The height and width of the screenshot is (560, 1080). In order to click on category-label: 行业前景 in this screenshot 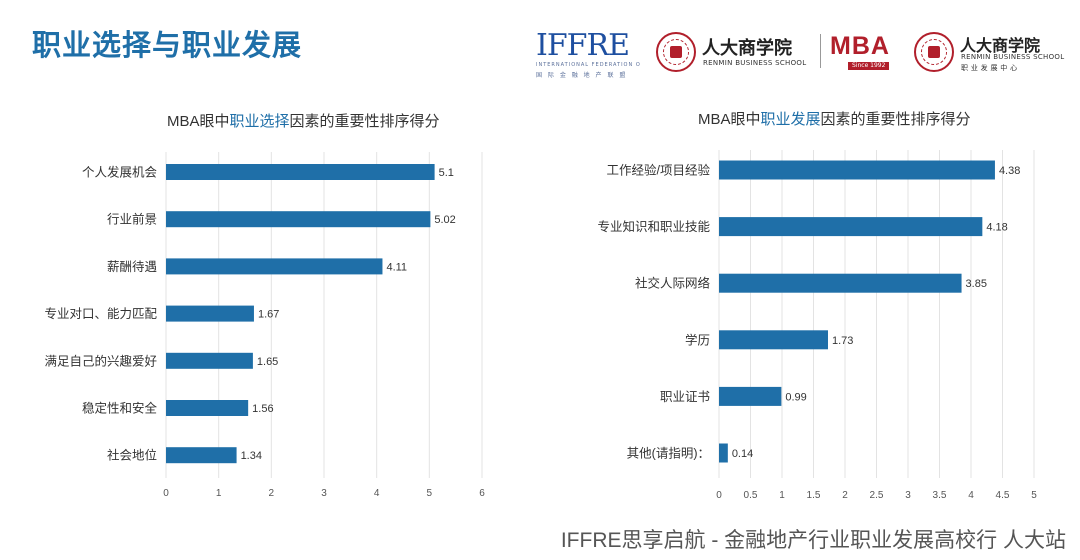, I will do `click(132, 219)`.